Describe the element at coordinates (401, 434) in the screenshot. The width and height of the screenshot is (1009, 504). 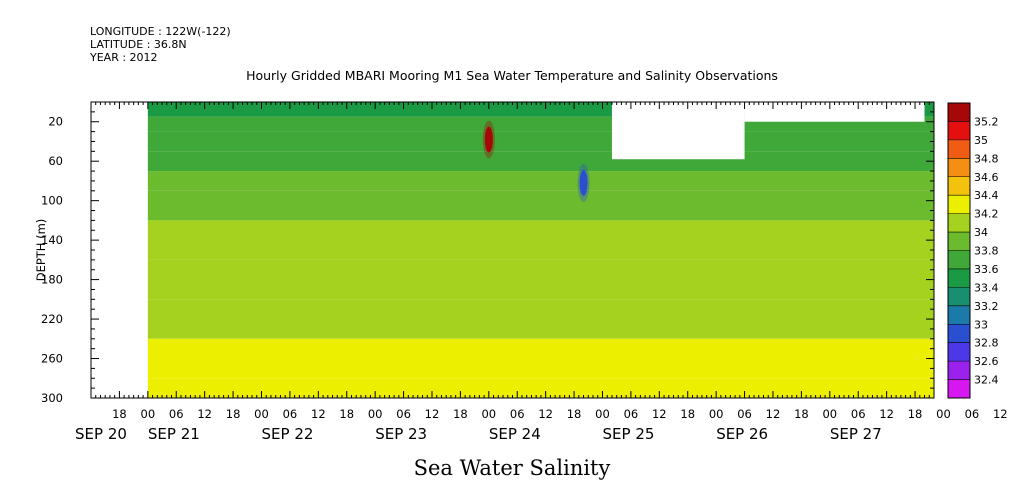
I see `x-date-label: SEP 23` at that location.